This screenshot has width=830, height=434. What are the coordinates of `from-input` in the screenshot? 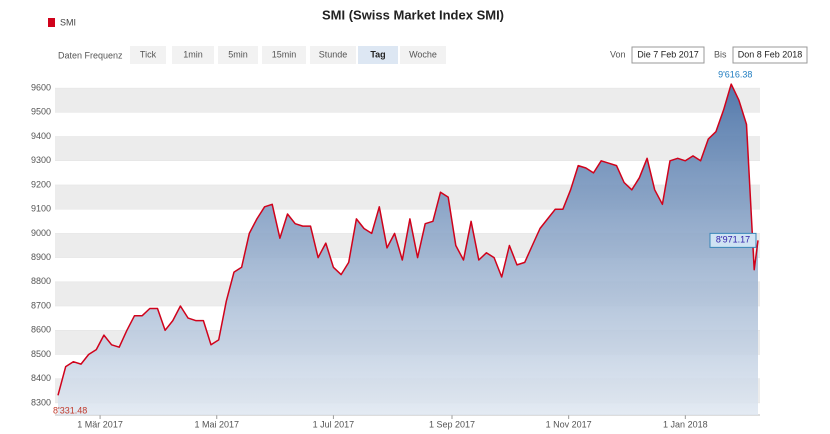 It's located at (668, 55).